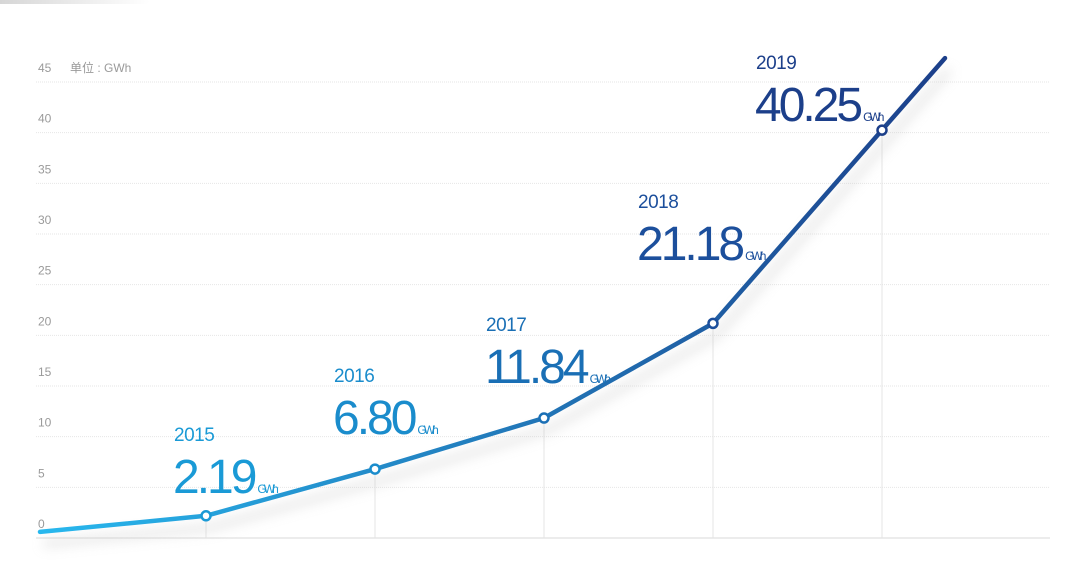 This screenshot has height=563, width=1080. I want to click on y-tick-label: 45, so click(45, 68).